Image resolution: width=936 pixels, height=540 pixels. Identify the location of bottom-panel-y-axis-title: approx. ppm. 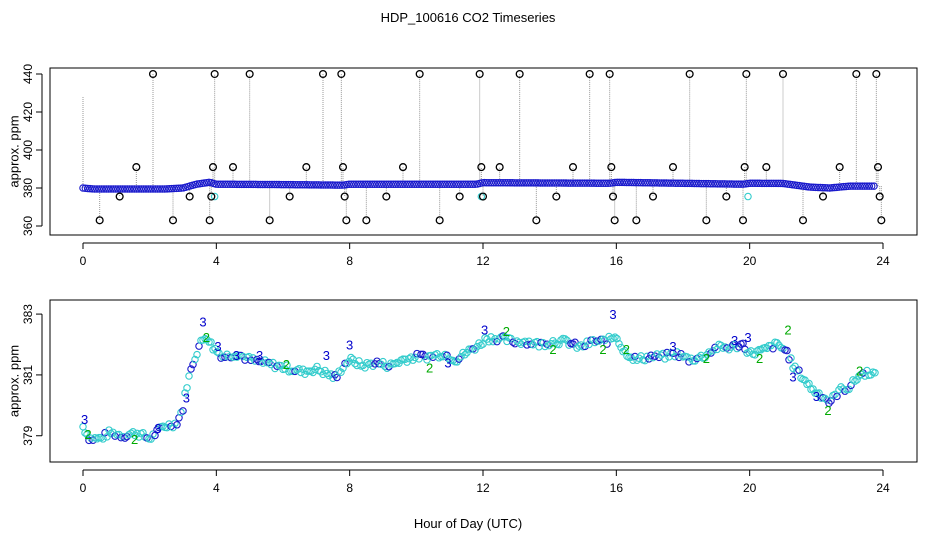
(14, 381).